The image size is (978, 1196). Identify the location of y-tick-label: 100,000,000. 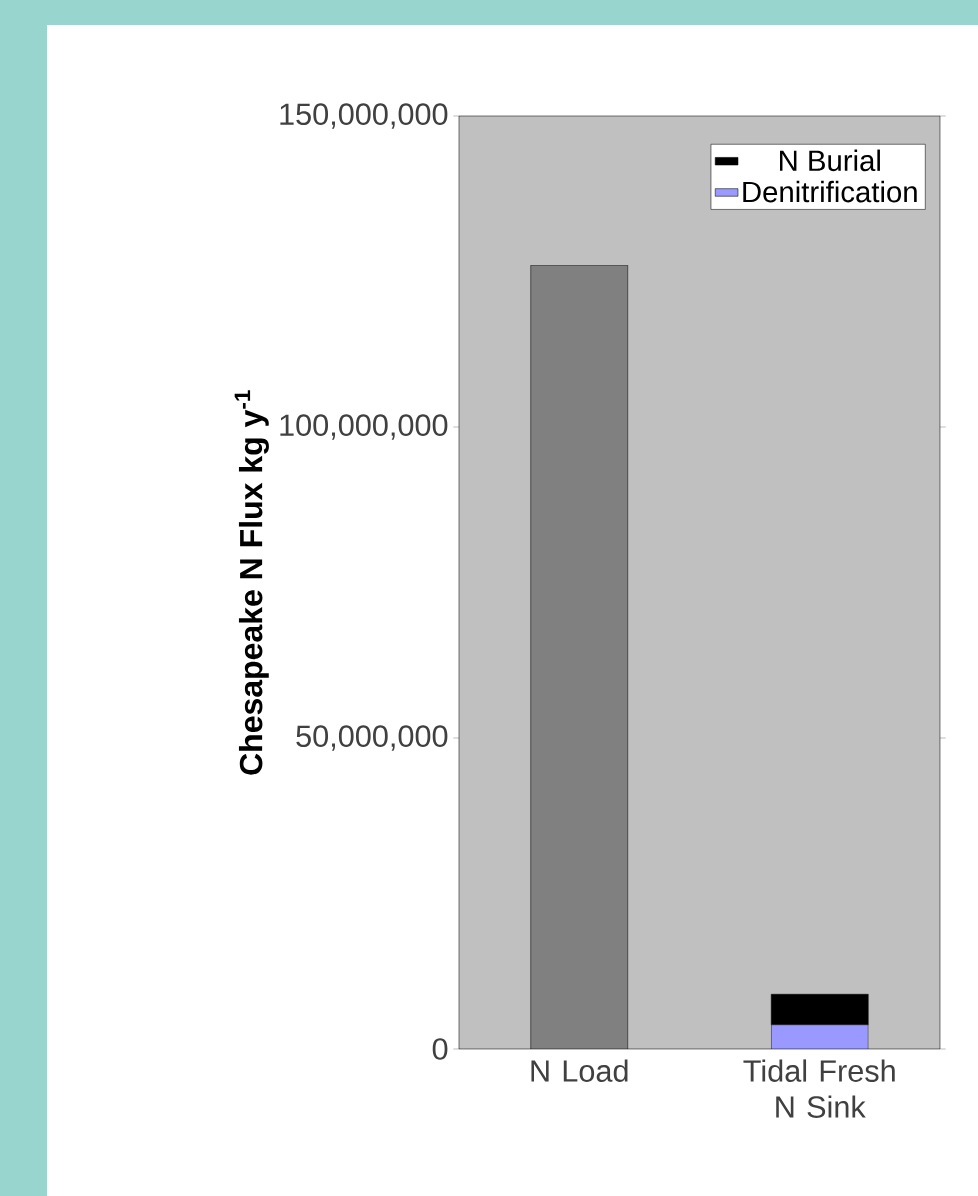
(364, 427).